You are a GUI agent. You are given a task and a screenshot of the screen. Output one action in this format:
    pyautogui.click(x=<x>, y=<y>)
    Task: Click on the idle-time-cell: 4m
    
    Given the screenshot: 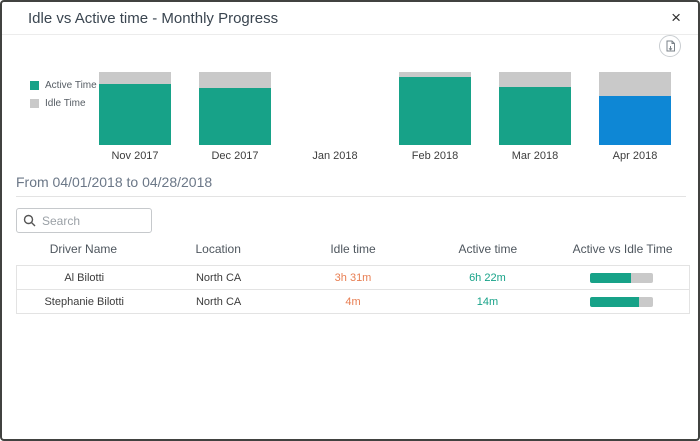 What is the action you would take?
    pyautogui.click(x=353, y=301)
    